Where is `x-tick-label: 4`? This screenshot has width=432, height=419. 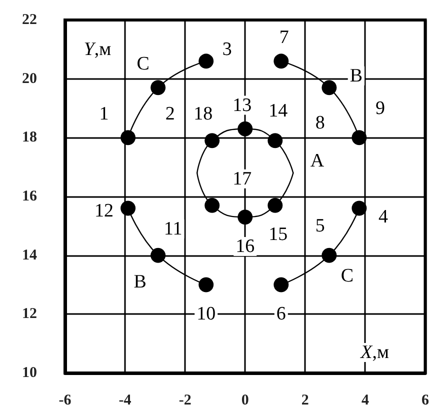 x-tick-label: 4 is located at coordinates (365, 400).